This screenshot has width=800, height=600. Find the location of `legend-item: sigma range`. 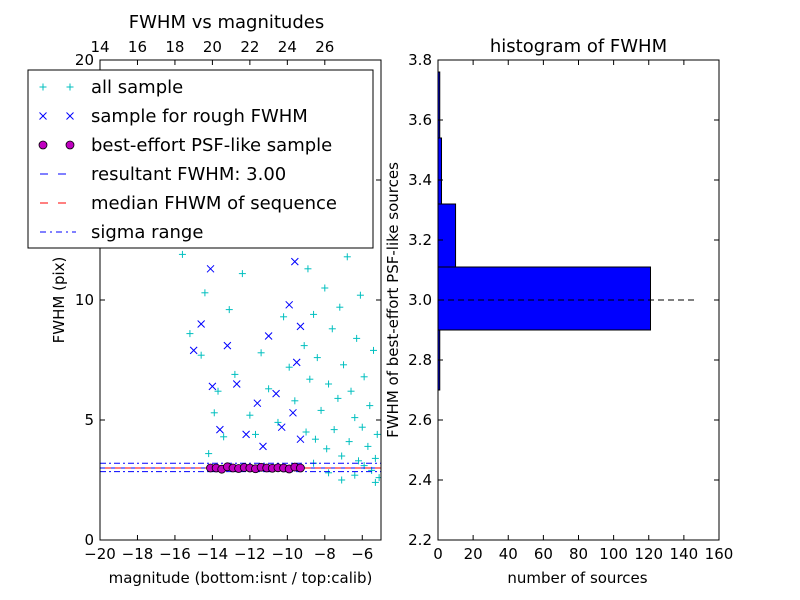

legend-item: sigma range is located at coordinates (121, 232).